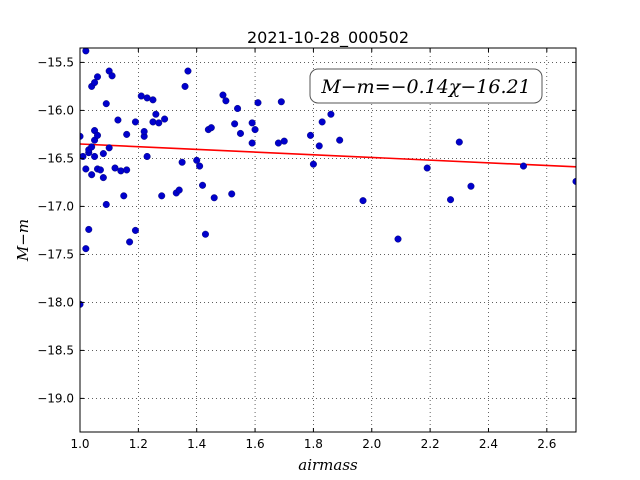 The height and width of the screenshot is (480, 640). What do you see at coordinates (488, 444) in the screenshot?
I see `x-tick-label: 2.4` at bounding box center [488, 444].